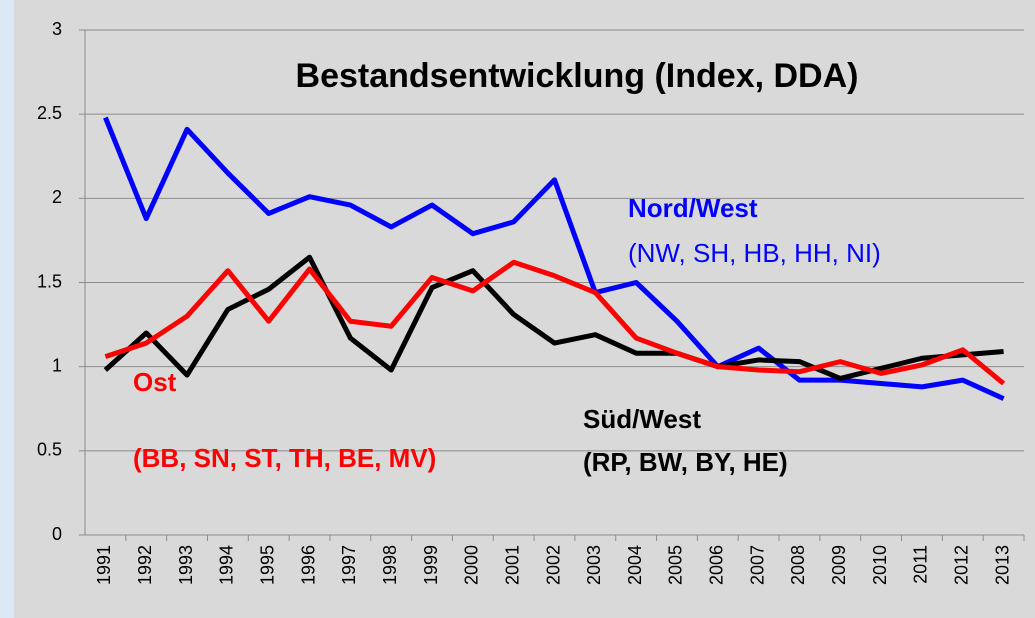 This screenshot has height=618, width=1035. I want to click on y-tick-label: 2, so click(57, 197).